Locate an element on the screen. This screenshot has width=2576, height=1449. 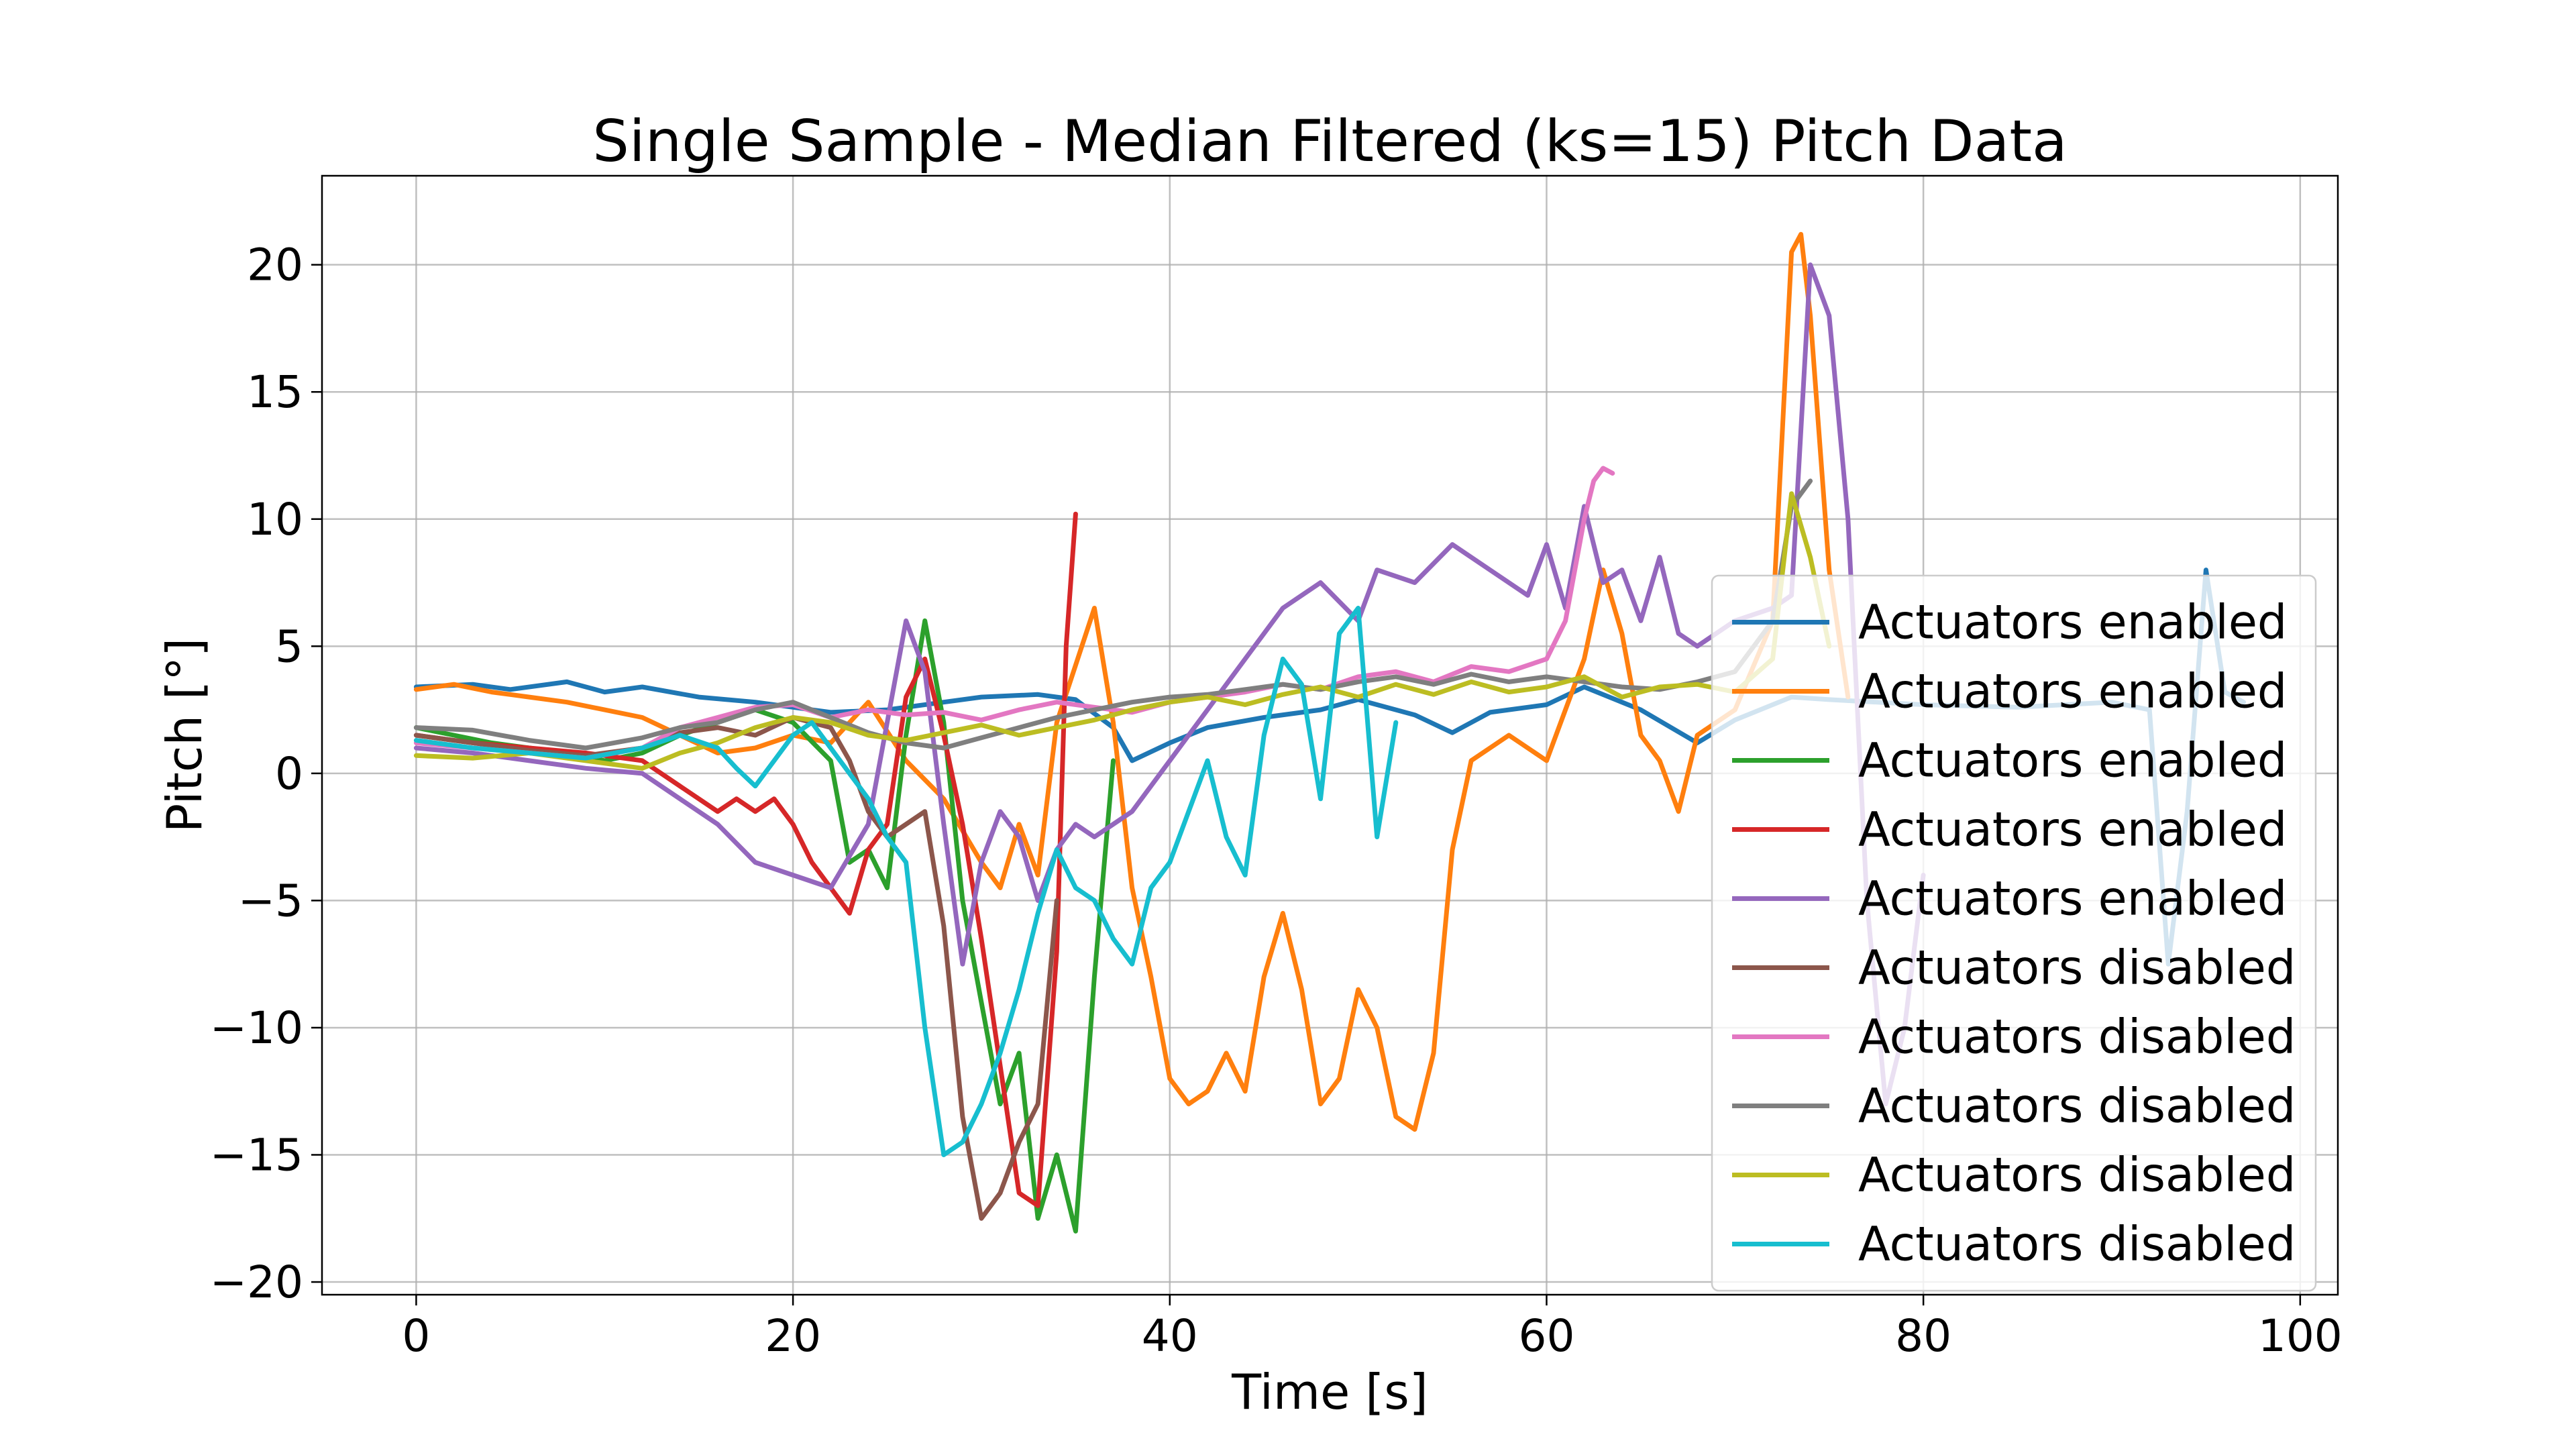
x-tick-label: 20 is located at coordinates (793, 1336).